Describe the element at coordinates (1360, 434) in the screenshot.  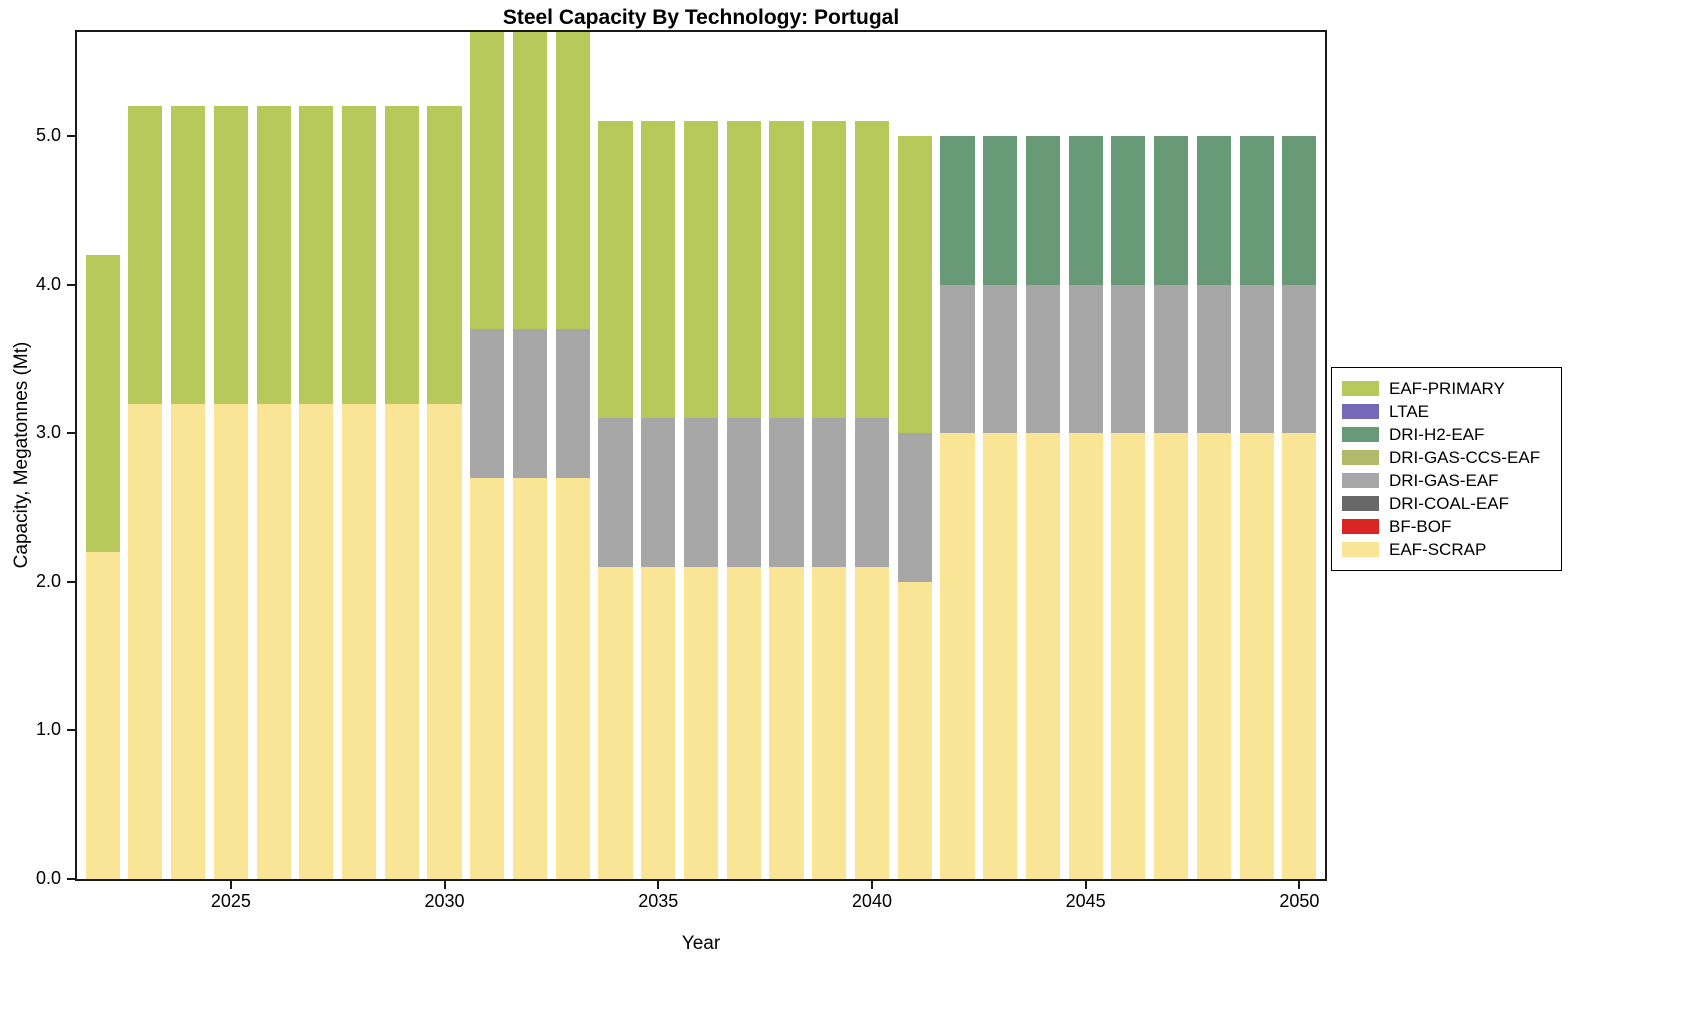
I see `legend-swatch-dri-h2-eaf` at that location.